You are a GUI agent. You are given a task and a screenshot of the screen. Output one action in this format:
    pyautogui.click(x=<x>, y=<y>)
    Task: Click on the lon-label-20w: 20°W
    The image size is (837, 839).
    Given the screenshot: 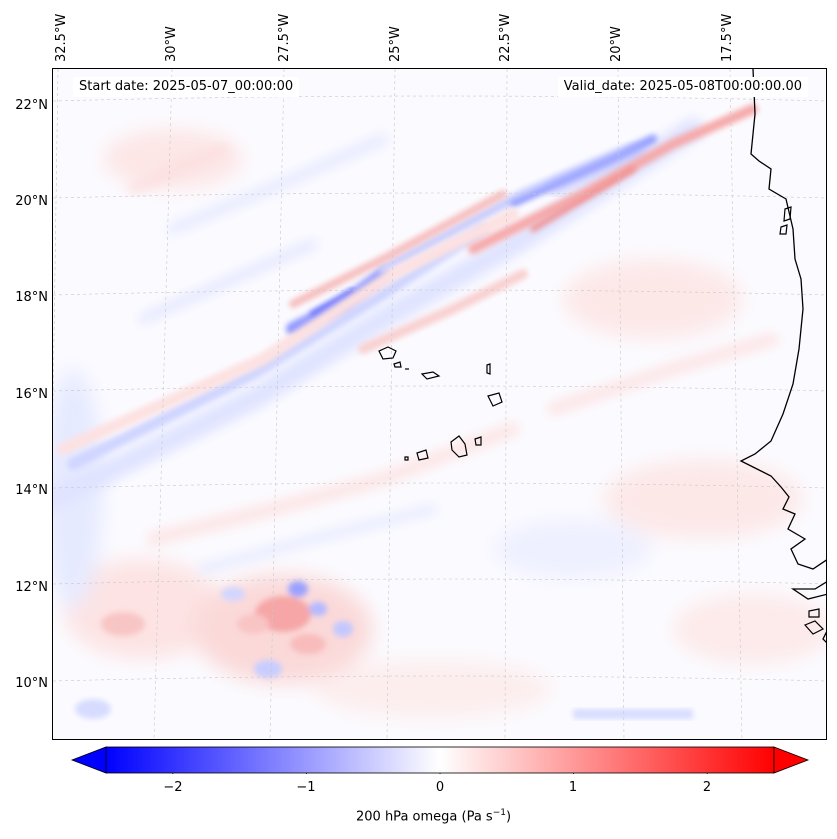 What is the action you would take?
    pyautogui.click(x=616, y=44)
    